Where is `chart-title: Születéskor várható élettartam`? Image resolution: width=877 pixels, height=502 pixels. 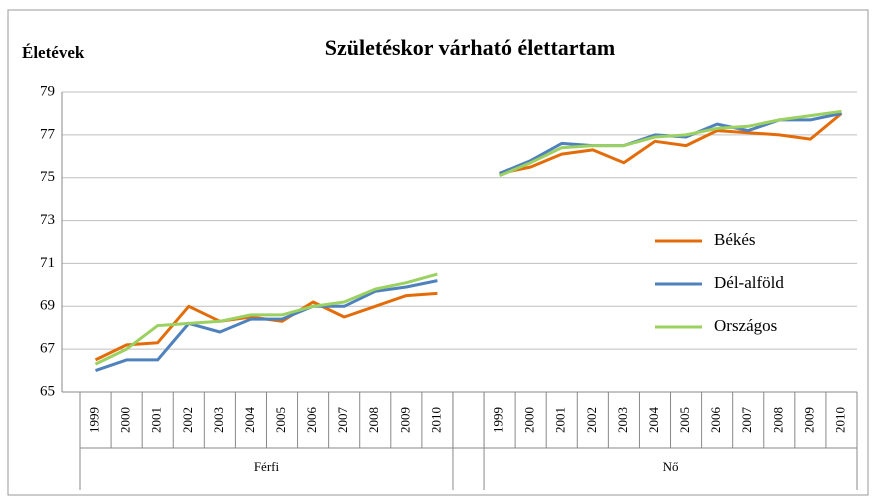 chart-title: Születéskor várható élettartam is located at coordinates (470, 47).